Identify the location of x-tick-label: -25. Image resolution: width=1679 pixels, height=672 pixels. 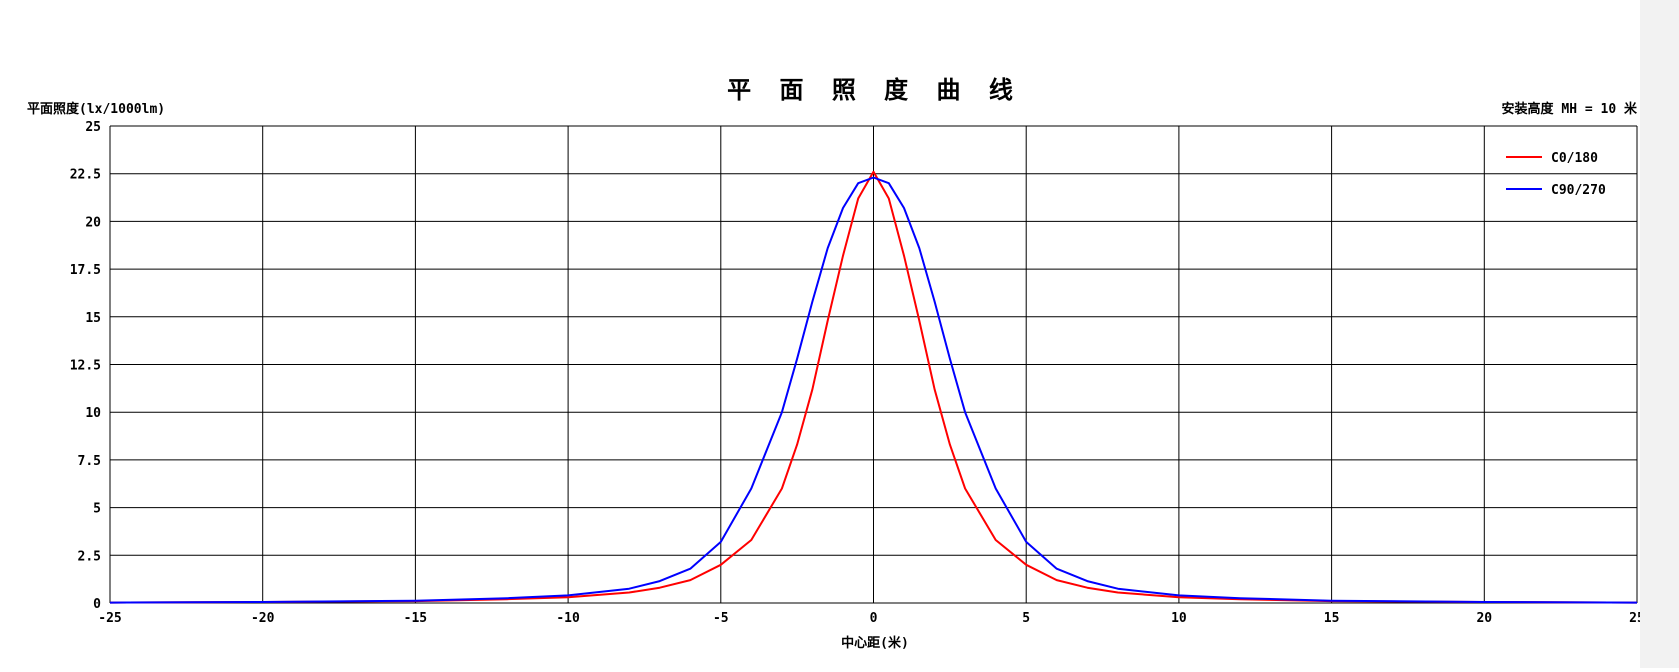
(109, 618).